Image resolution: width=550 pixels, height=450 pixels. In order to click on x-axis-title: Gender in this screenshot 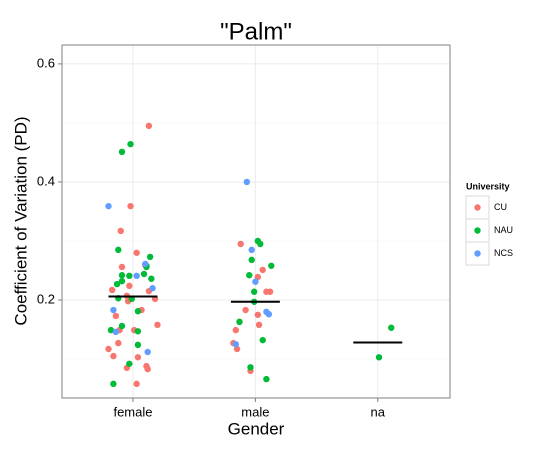, I will do `click(256, 428)`.